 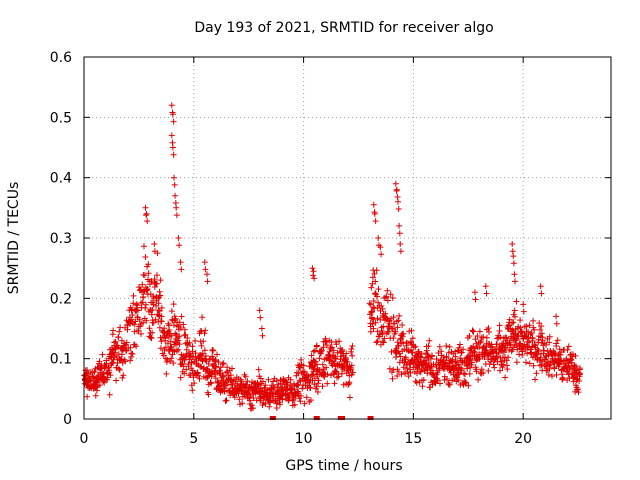 What do you see at coordinates (61, 299) in the screenshot?
I see `y-tick-label: 0.2` at bounding box center [61, 299].